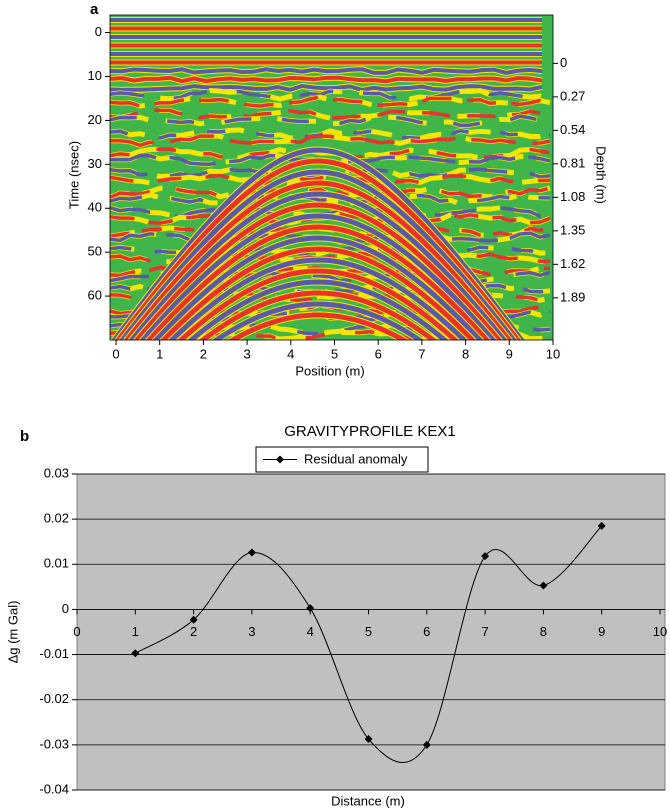 The height and width of the screenshot is (812, 670). Describe the element at coordinates (12, 632) in the screenshot. I see `y-axis-label: Δg (m Gal)` at that location.